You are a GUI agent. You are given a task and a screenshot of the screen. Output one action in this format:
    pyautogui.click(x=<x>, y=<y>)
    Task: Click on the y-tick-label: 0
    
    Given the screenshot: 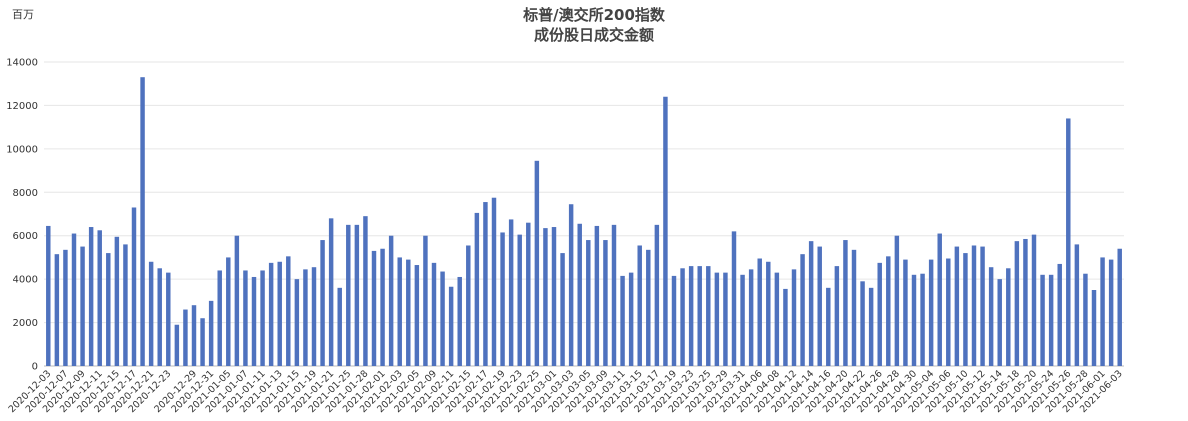 What is the action you would take?
    pyautogui.click(x=35, y=367)
    